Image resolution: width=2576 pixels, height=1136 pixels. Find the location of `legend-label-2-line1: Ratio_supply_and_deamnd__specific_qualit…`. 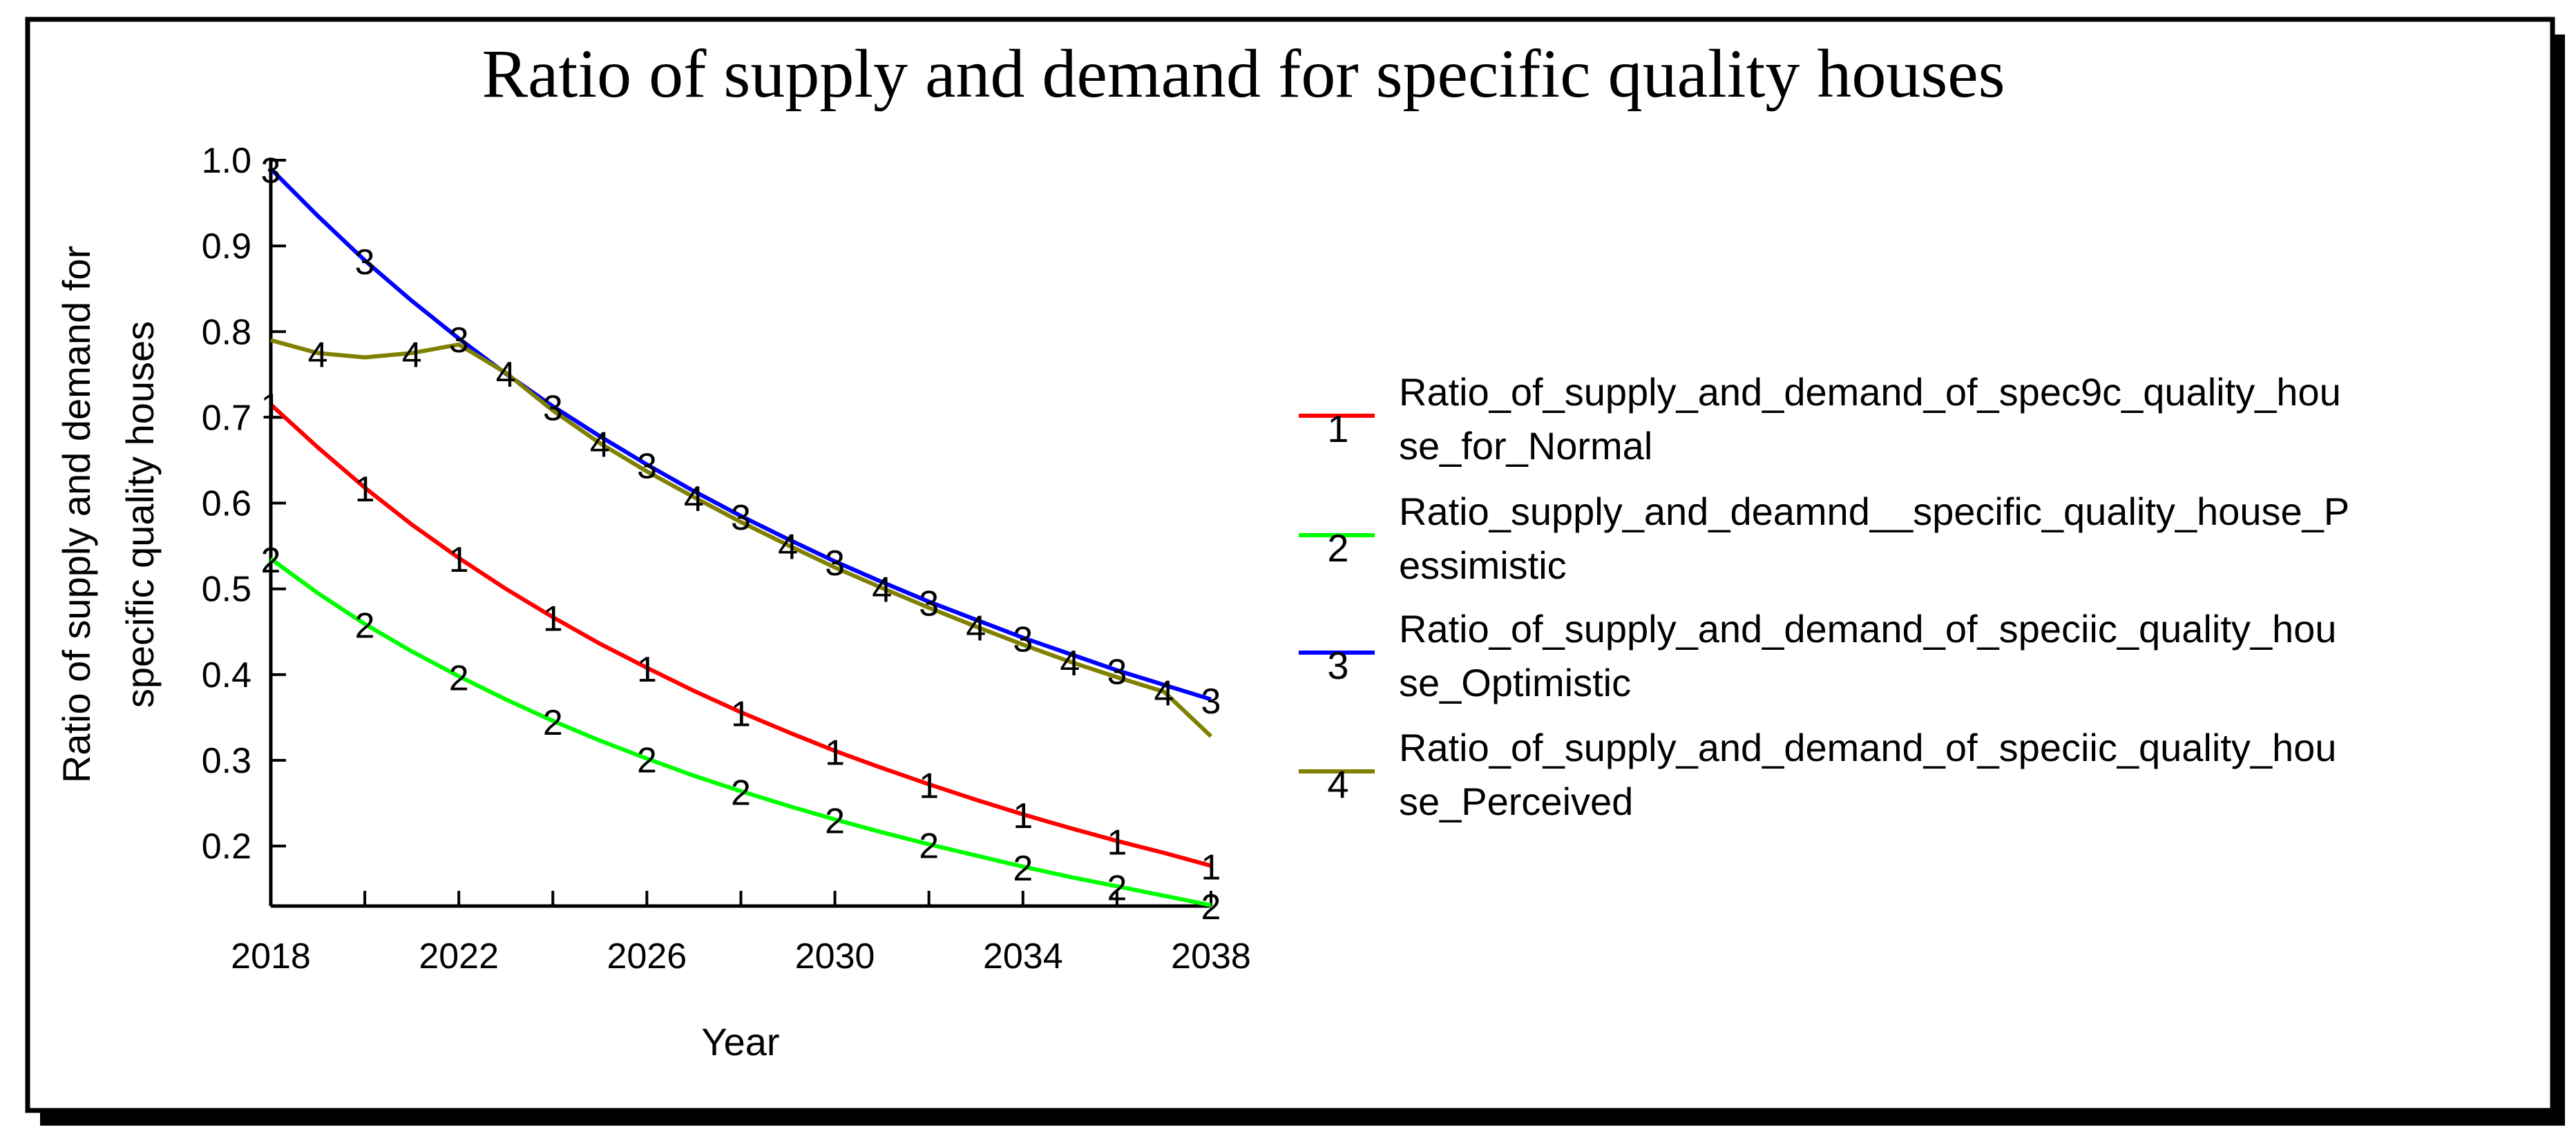

legend-label-2-line1: Ratio_supply_and_deamnd__specific_qualit… is located at coordinates (1874, 512).